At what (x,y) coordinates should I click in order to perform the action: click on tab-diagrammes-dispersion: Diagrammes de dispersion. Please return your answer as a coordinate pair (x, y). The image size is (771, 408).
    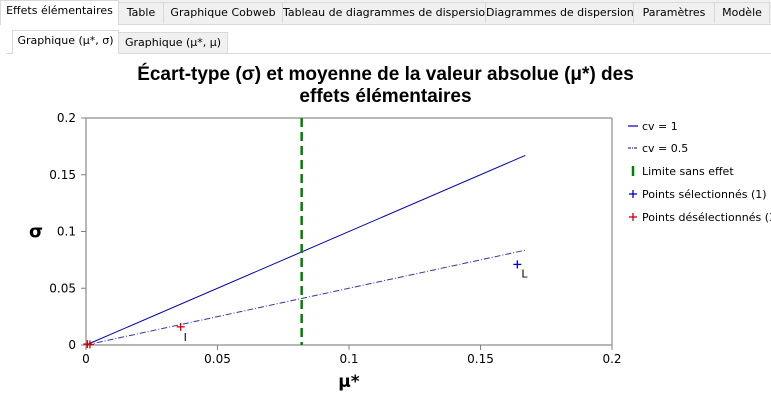
    Looking at the image, I should click on (559, 12).